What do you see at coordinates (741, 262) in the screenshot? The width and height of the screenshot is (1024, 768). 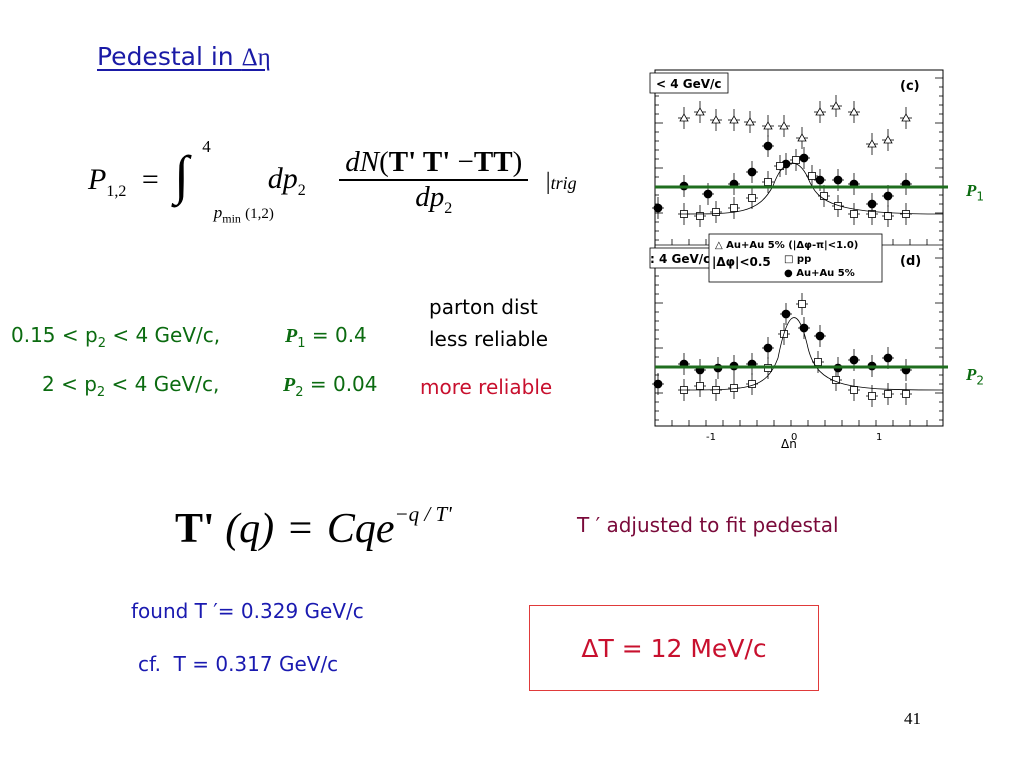 I see `legend-line-2-left: |Δφ|<0.5` at bounding box center [741, 262].